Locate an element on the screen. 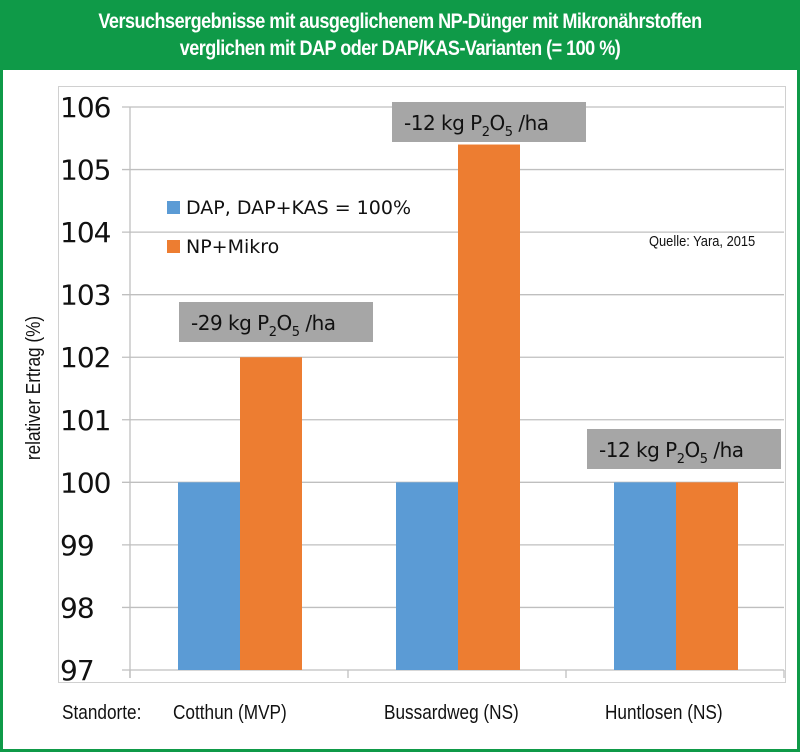  x-tick-label: Cotthun (MVP) is located at coordinates (230, 713).